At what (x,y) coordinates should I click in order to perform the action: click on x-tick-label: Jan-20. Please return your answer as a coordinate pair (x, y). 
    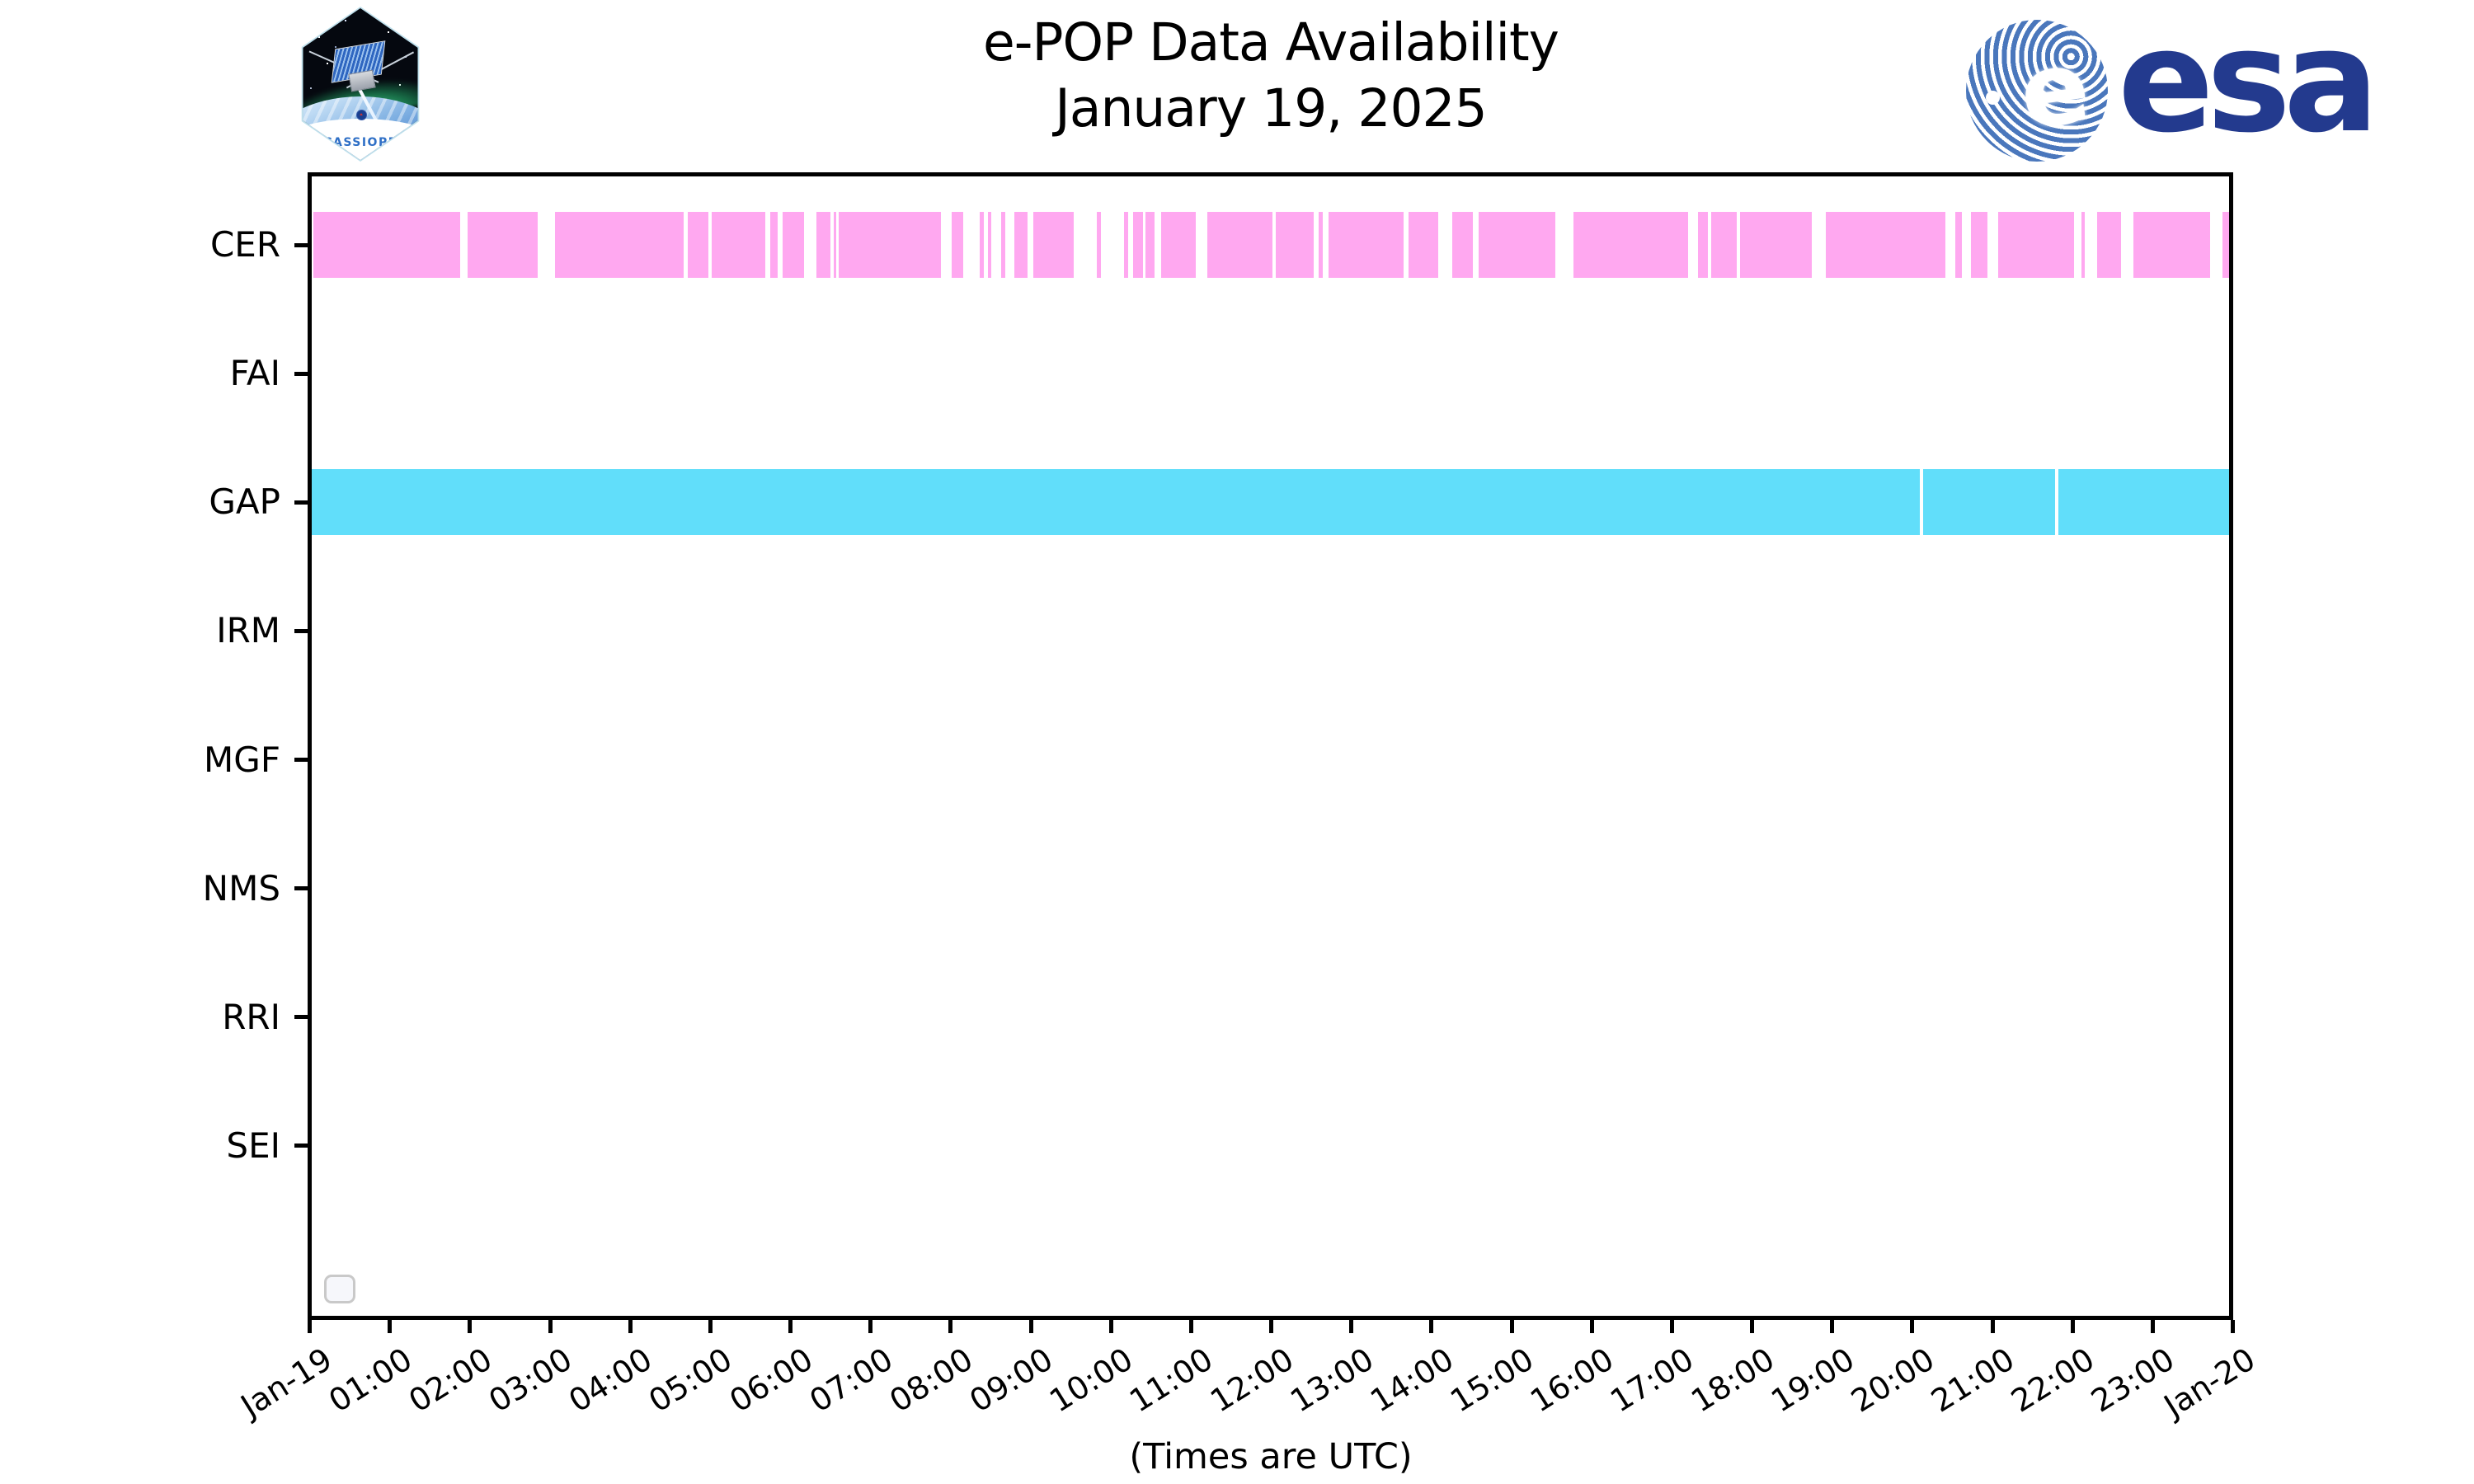
    Looking at the image, I should click on (2209, 1383).